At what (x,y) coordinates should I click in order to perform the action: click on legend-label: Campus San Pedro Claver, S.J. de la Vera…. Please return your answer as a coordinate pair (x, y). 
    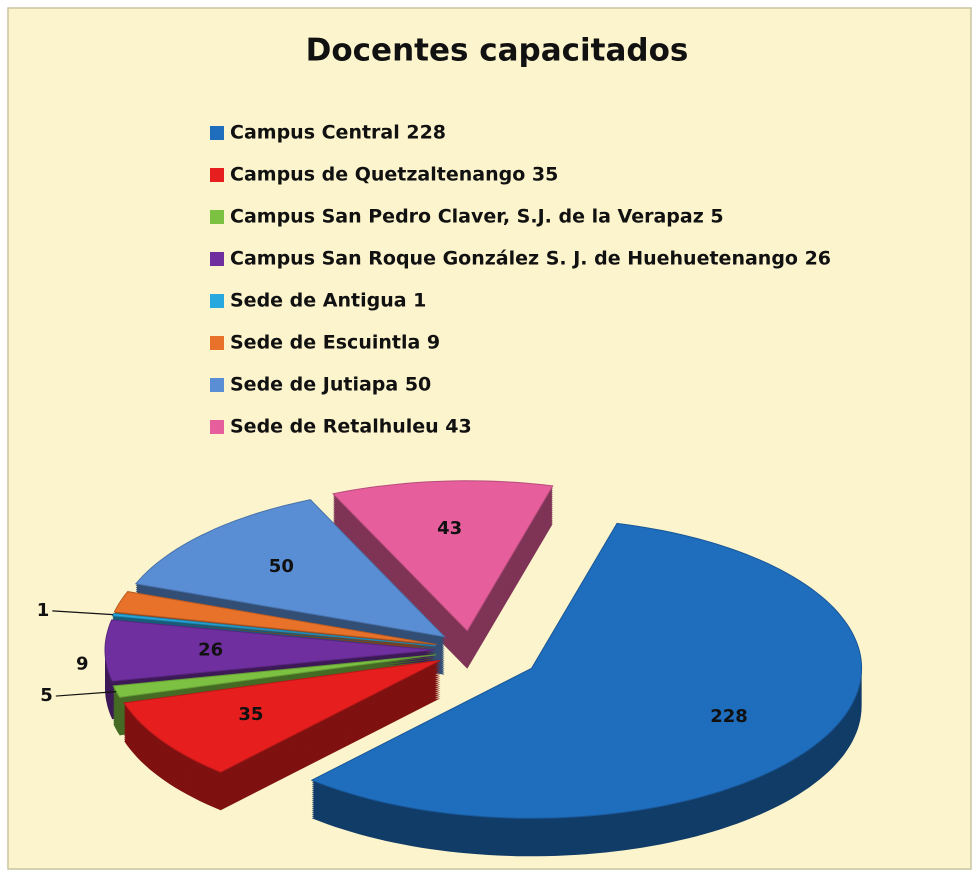
    Looking at the image, I should click on (477, 217).